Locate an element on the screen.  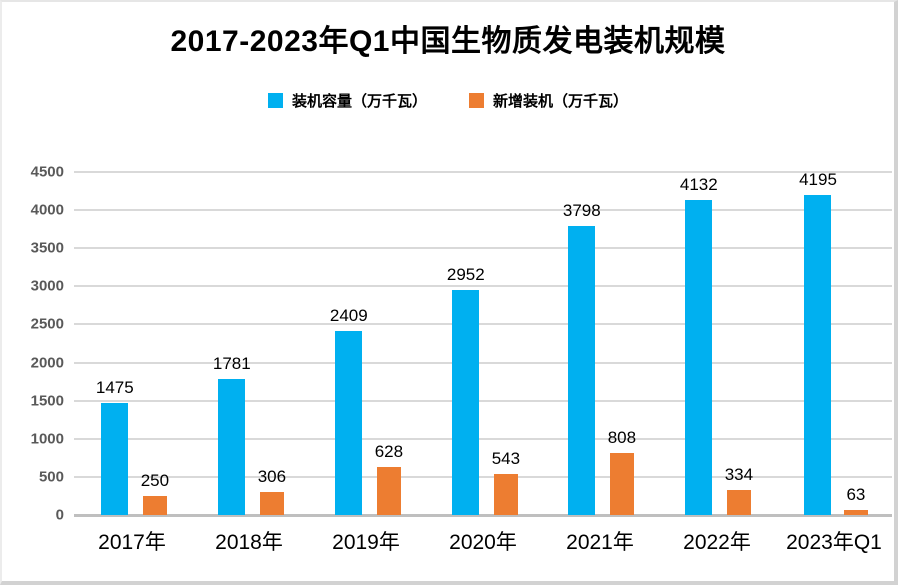
legend-swatch-new-installs-icon is located at coordinates (476, 100).